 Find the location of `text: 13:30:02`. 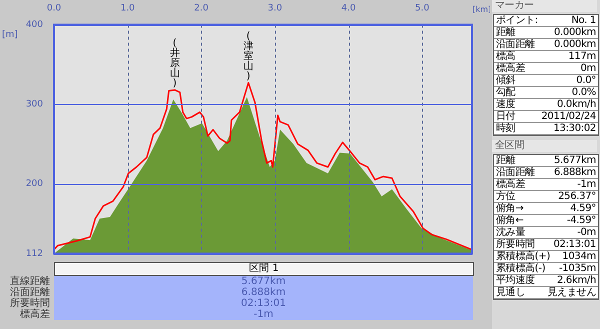

text: 13:30:02 is located at coordinates (574, 128).